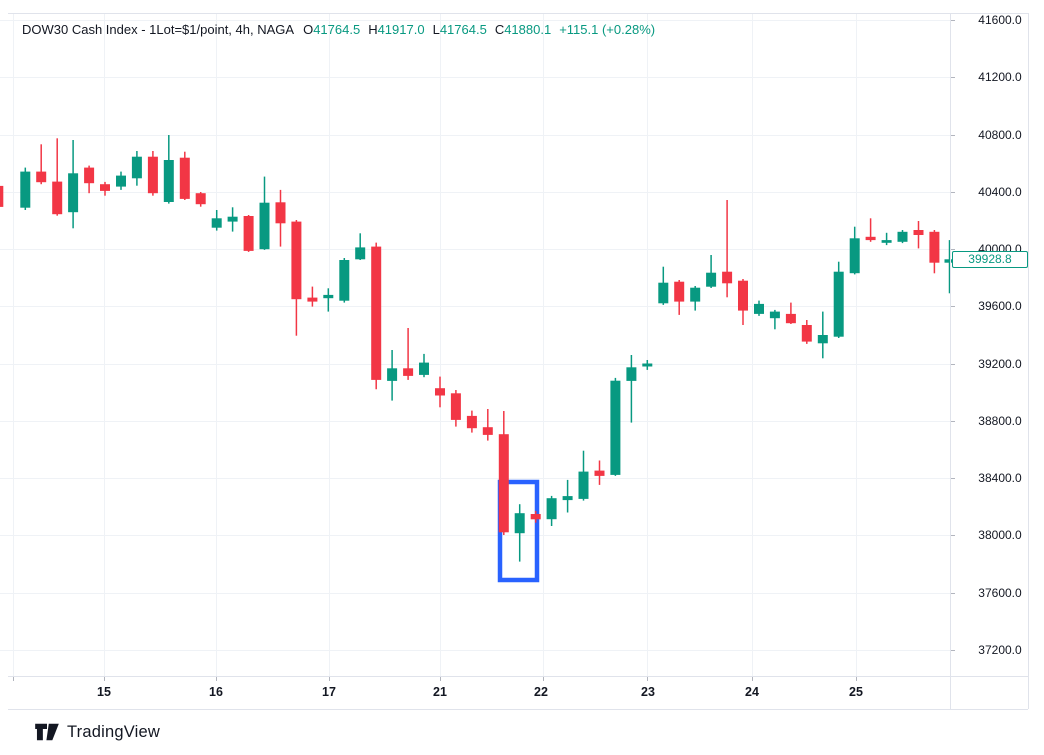 This screenshot has width=1044, height=755. I want to click on tradingview-logo: TradingView, so click(97, 732).